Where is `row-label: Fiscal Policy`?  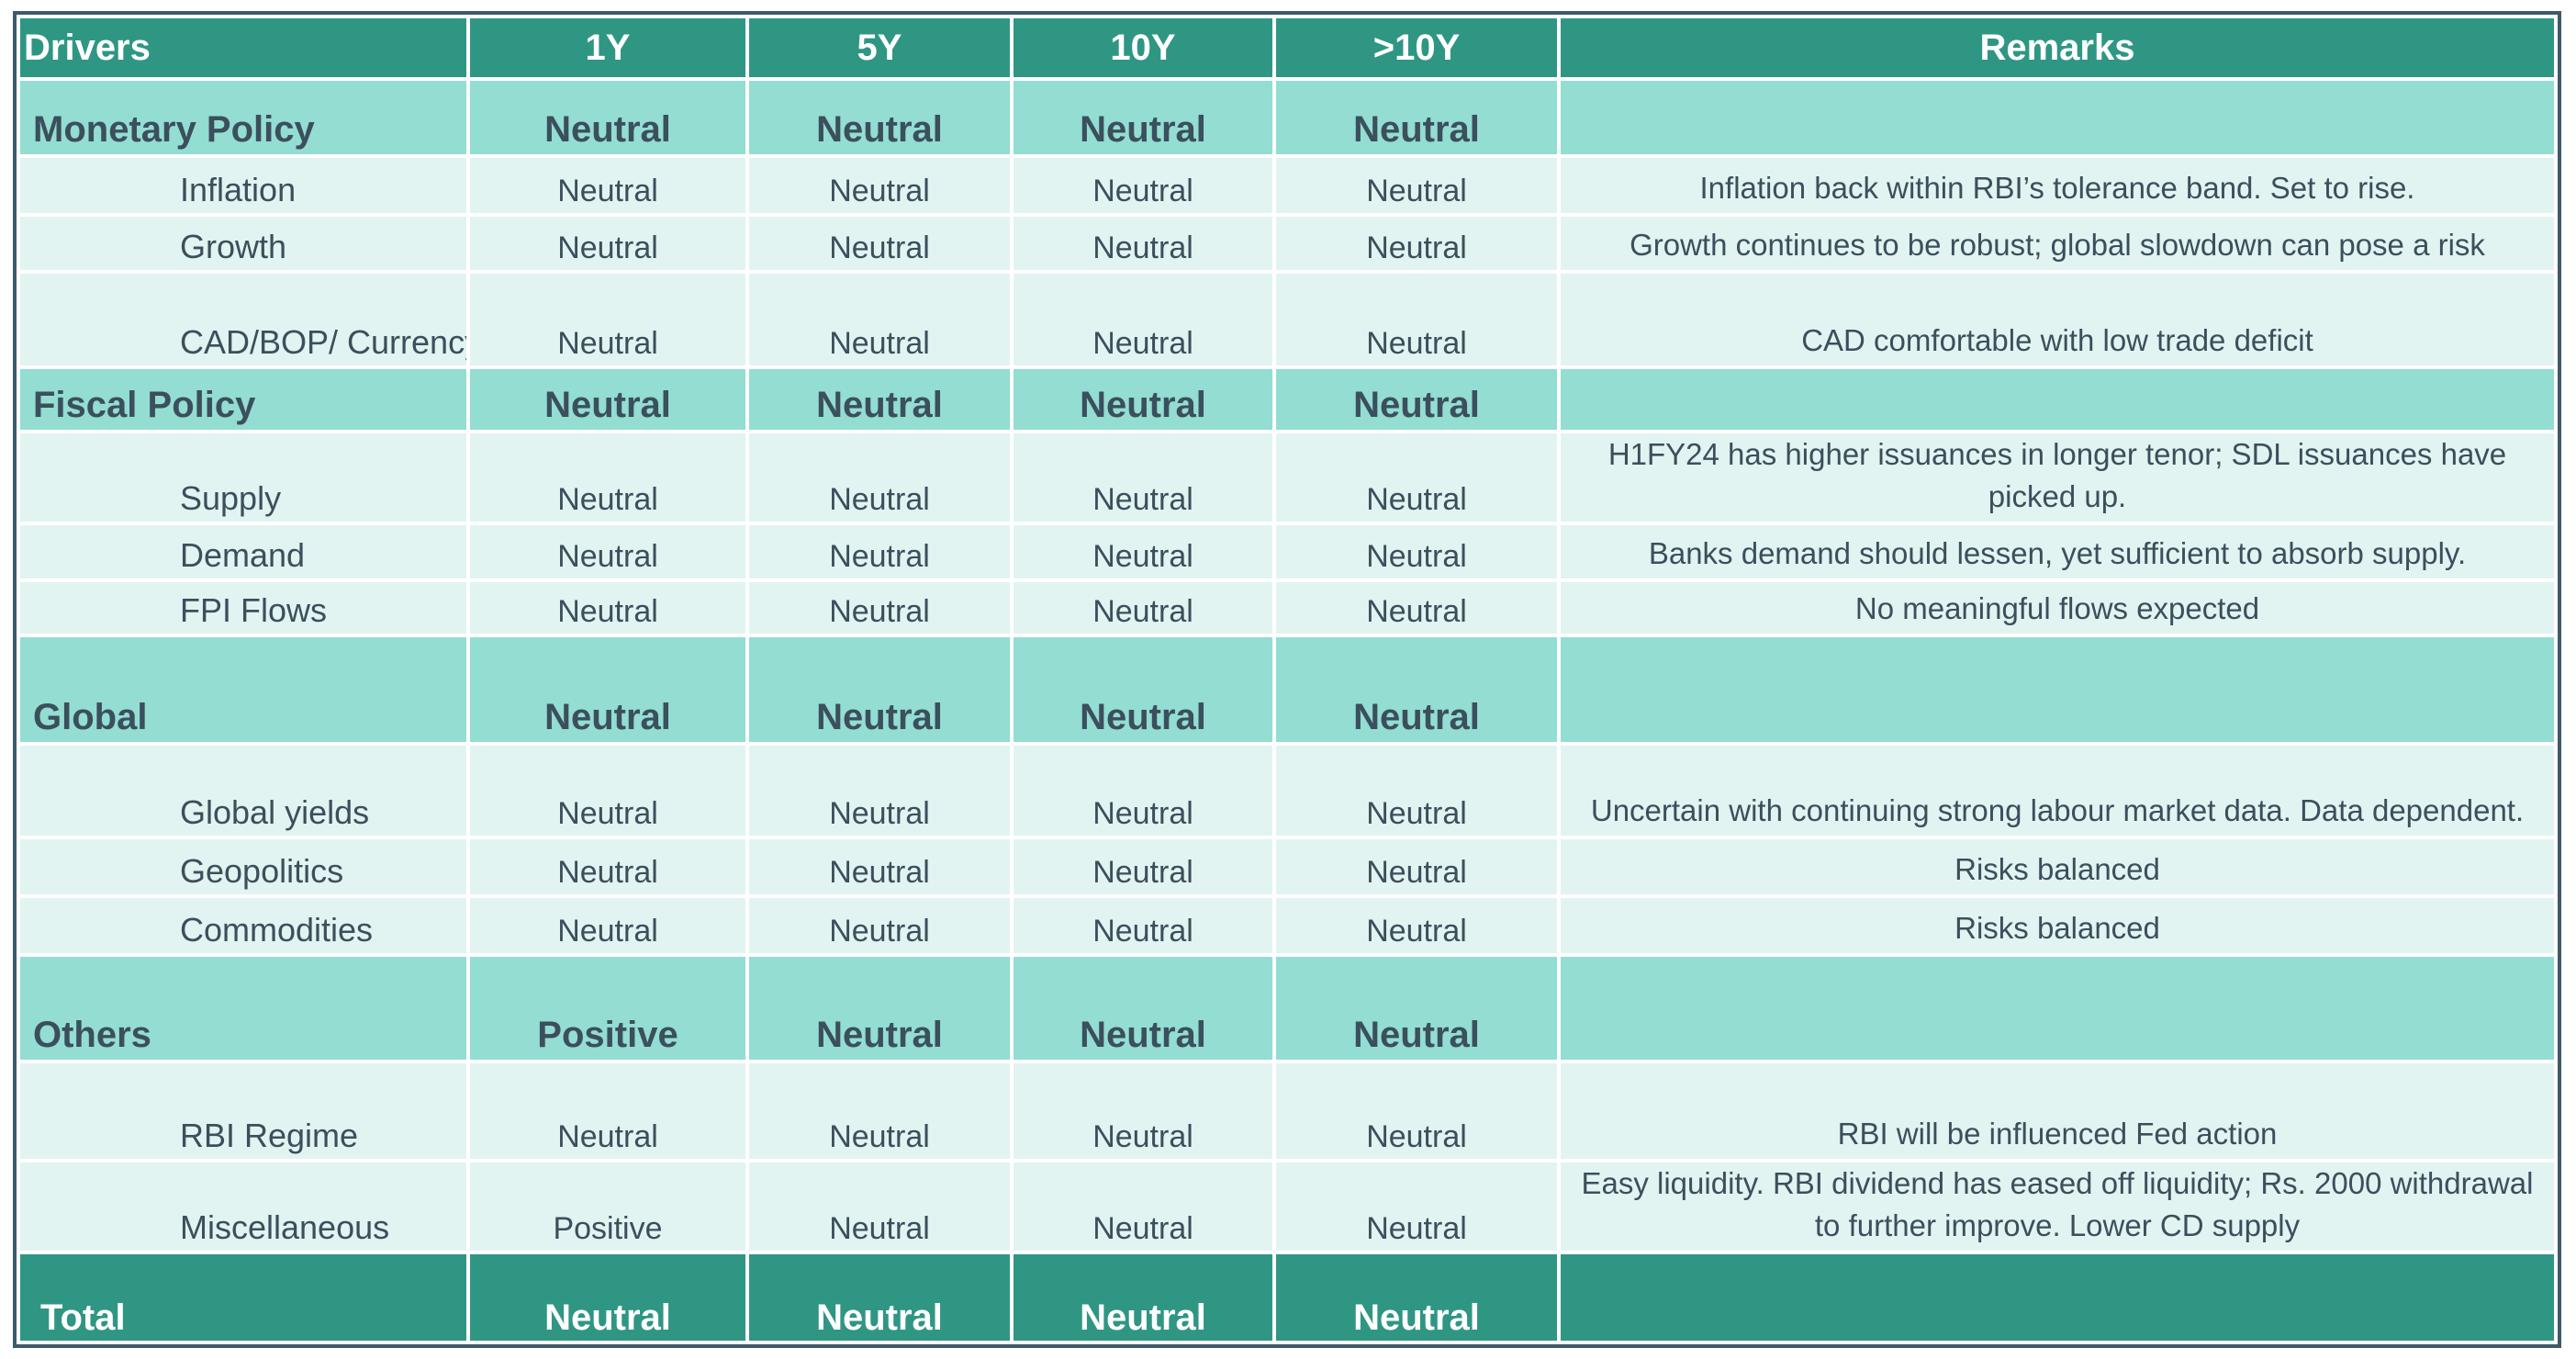
row-label: Fiscal Policy is located at coordinates (243, 399).